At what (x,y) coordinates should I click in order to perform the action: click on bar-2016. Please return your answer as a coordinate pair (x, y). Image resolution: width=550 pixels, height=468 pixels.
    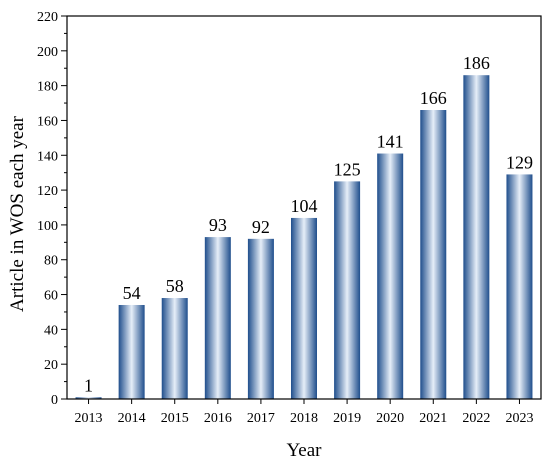
    Looking at the image, I should click on (217, 318).